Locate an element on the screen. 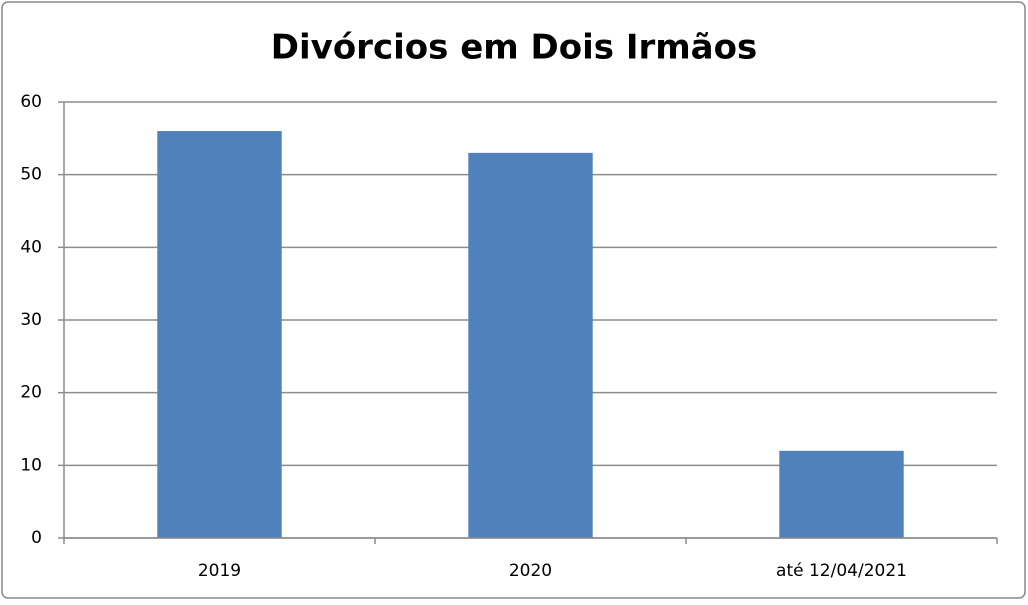 This screenshot has width=1028, height=605. y-tick-label: 0 is located at coordinates (36, 538).